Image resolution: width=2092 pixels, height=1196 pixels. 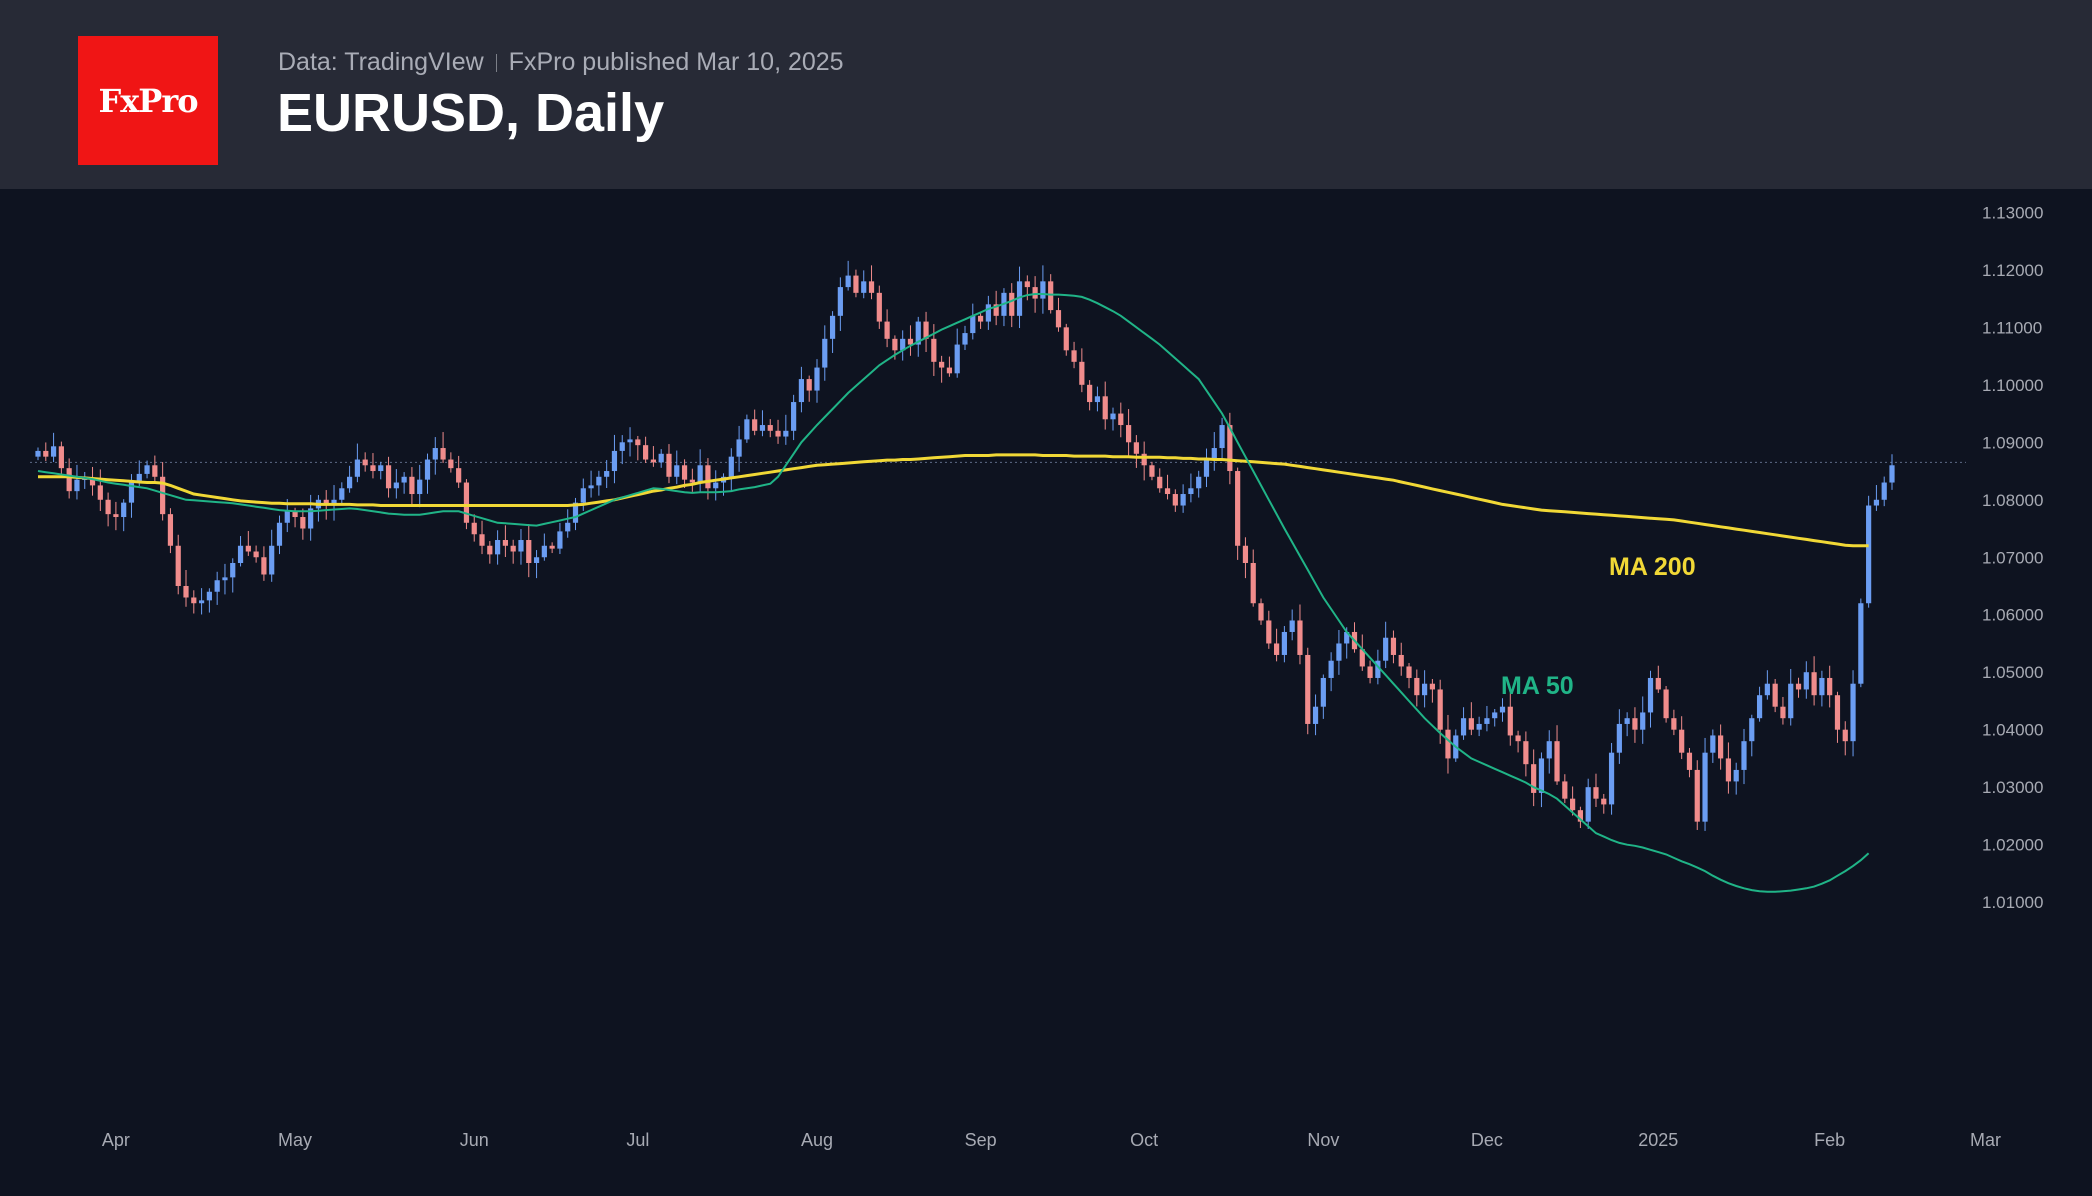 I want to click on x-tick-label: Oct, so click(x=1144, y=1140).